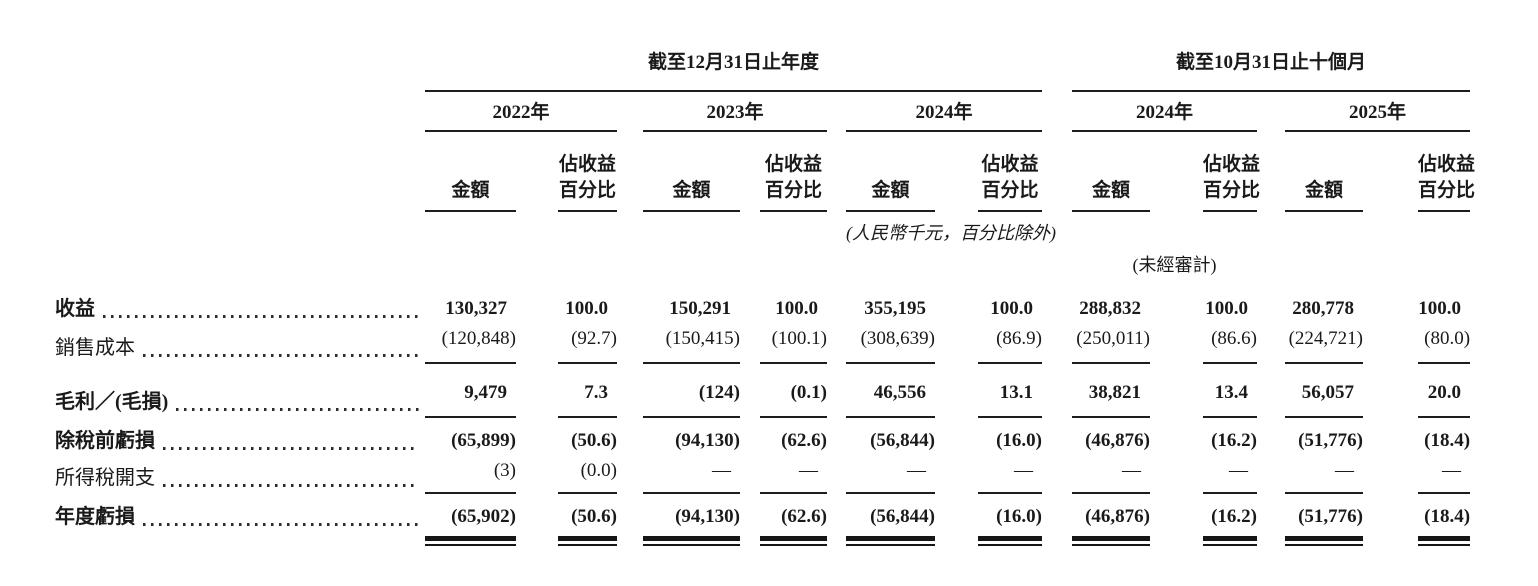  What do you see at coordinates (1174, 265) in the screenshot?
I see `unaudited-note: (未經審計)` at bounding box center [1174, 265].